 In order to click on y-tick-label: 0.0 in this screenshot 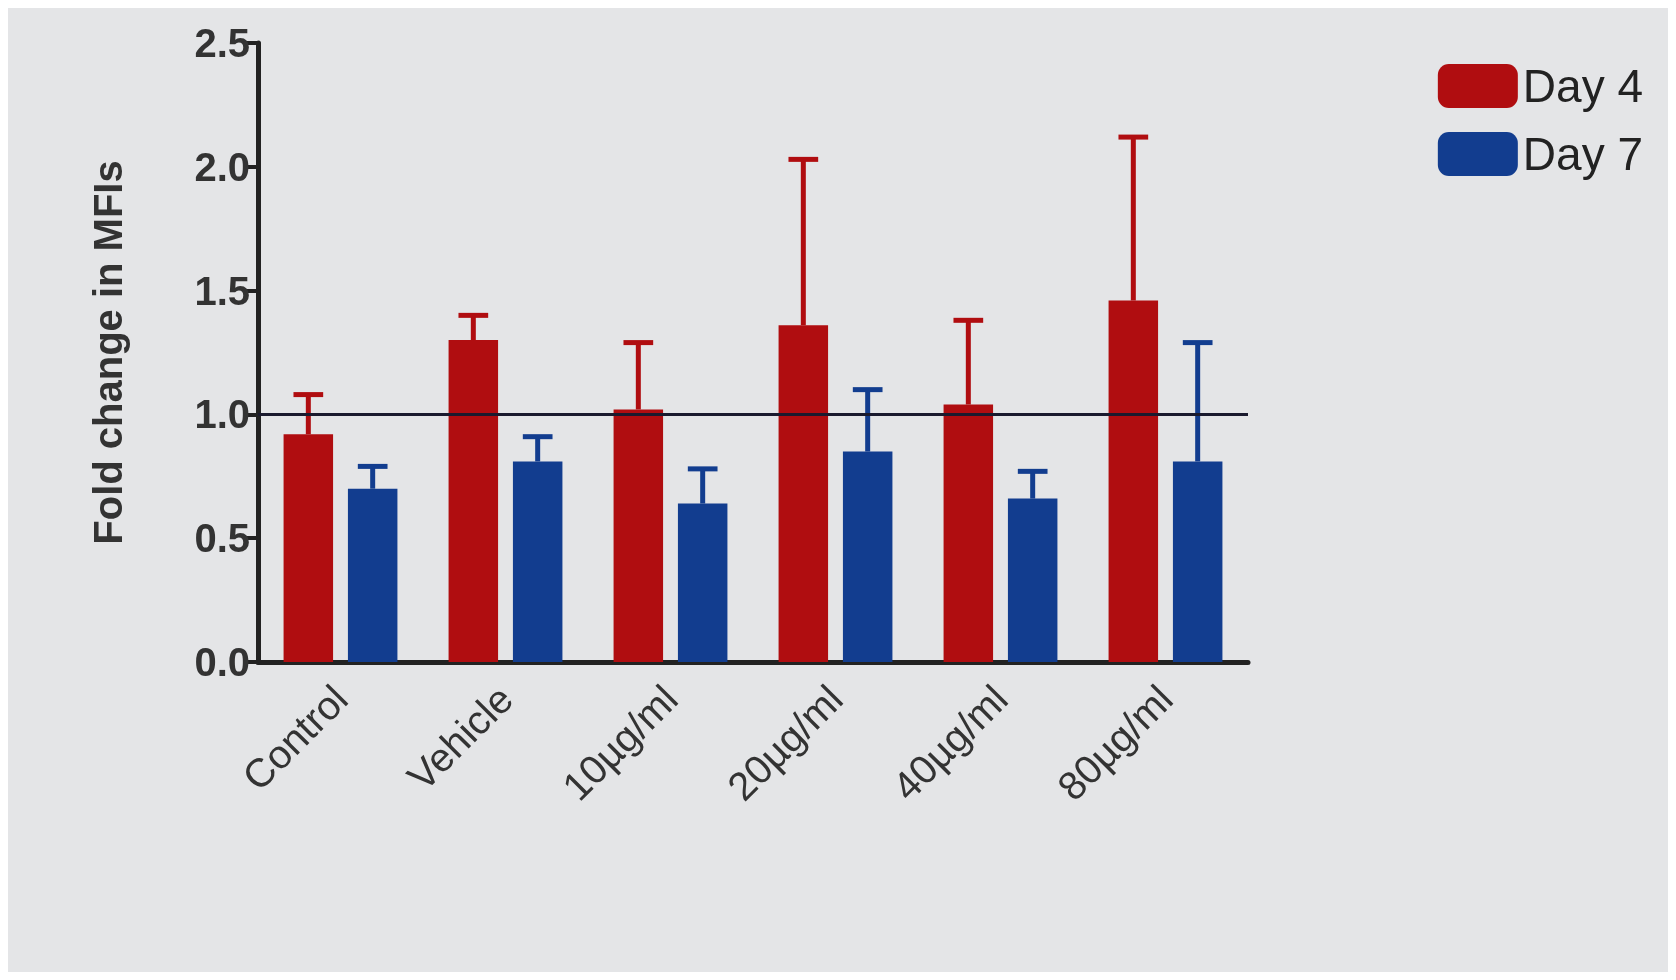, I will do `click(222, 662)`.